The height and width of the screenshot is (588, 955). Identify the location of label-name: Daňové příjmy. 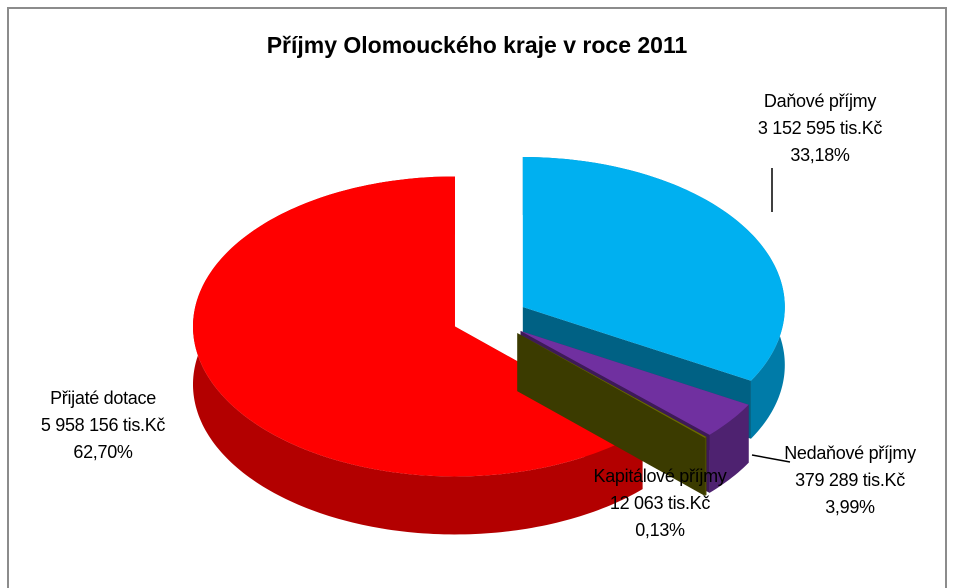
(820, 101).